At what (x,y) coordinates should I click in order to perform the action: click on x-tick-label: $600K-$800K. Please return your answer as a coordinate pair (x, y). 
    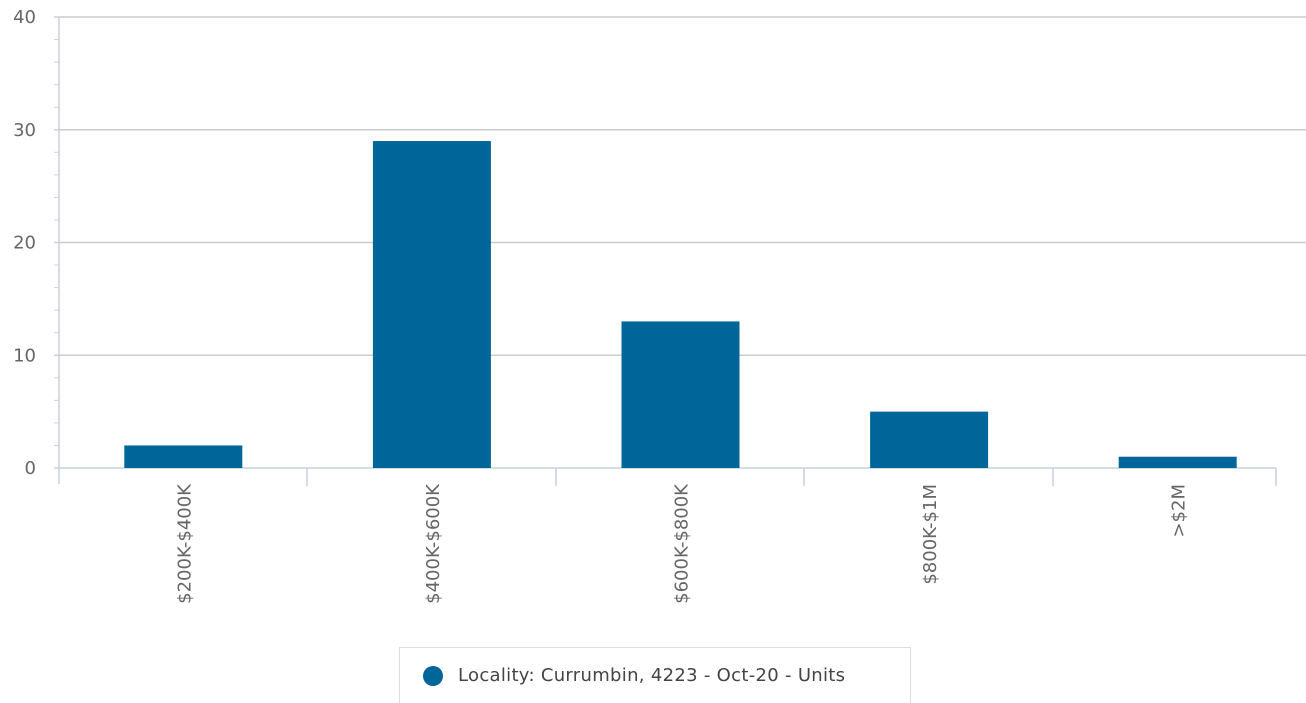
    Looking at the image, I should click on (682, 543).